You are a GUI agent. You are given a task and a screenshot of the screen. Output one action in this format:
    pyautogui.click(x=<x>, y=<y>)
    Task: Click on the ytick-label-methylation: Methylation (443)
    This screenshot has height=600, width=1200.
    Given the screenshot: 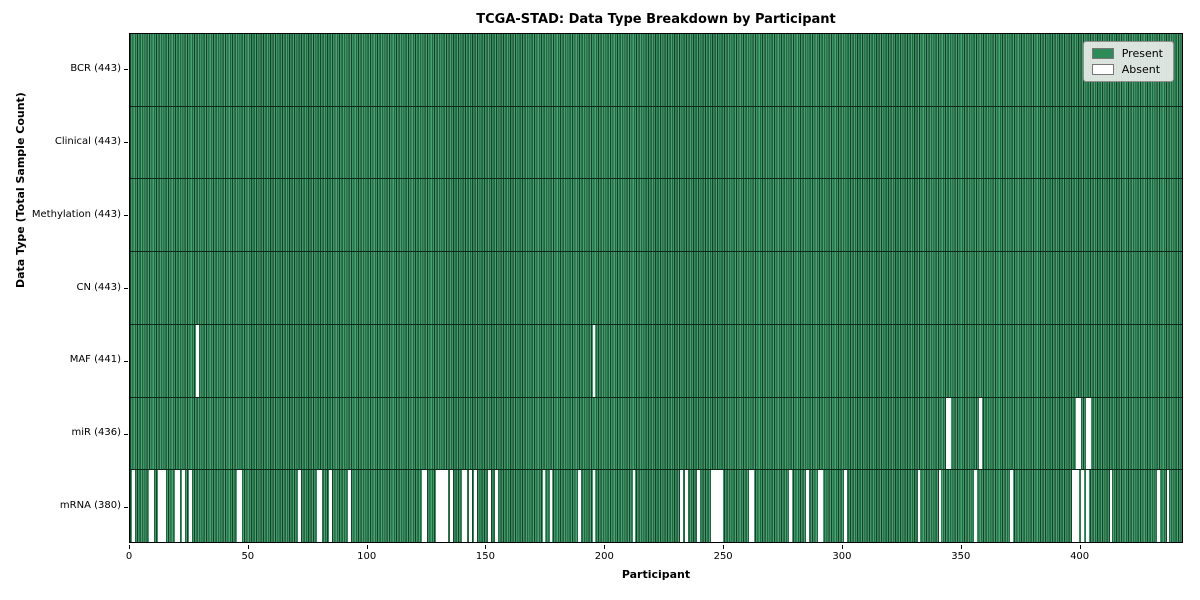 What is the action you would take?
    pyautogui.click(x=76, y=214)
    